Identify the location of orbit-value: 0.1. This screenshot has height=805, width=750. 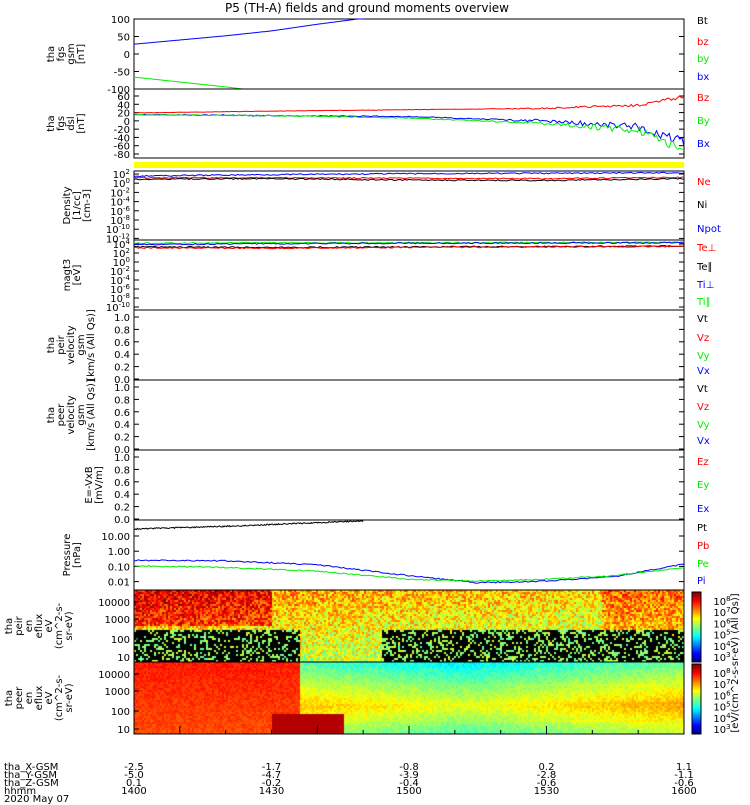
(134, 783).